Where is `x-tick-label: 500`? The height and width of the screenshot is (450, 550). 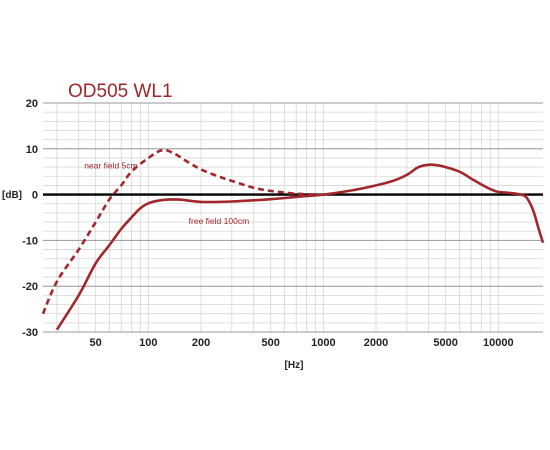 x-tick-label: 500 is located at coordinates (270, 343).